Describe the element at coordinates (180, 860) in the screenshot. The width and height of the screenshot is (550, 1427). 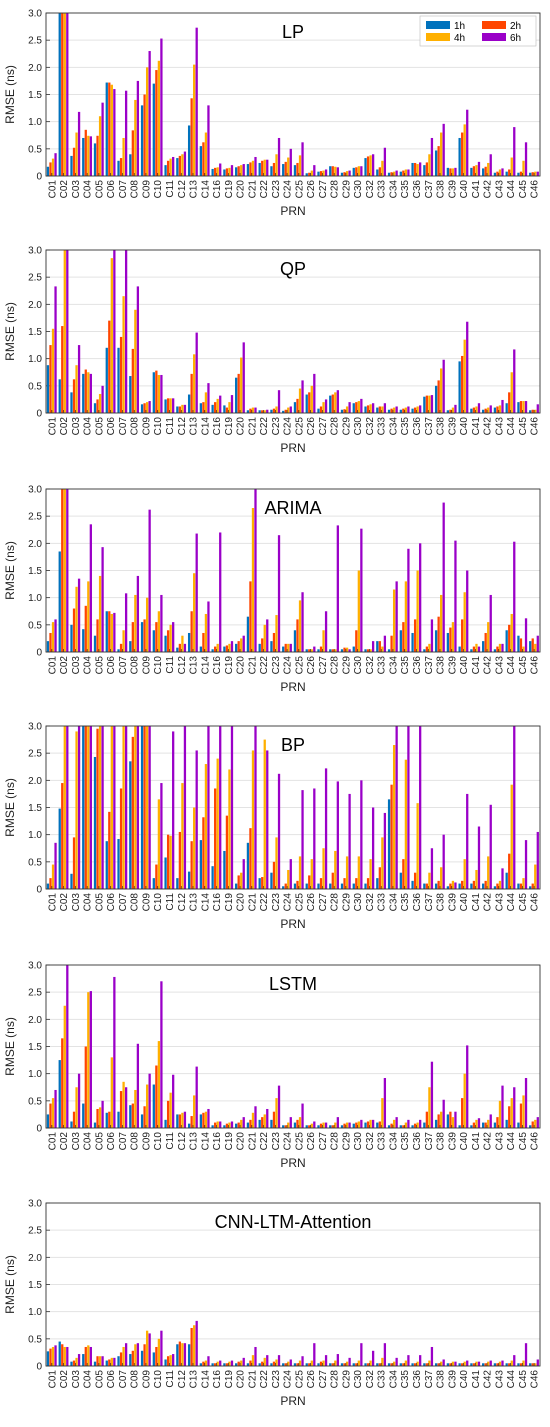
I see `bar-2h-C12` at that location.